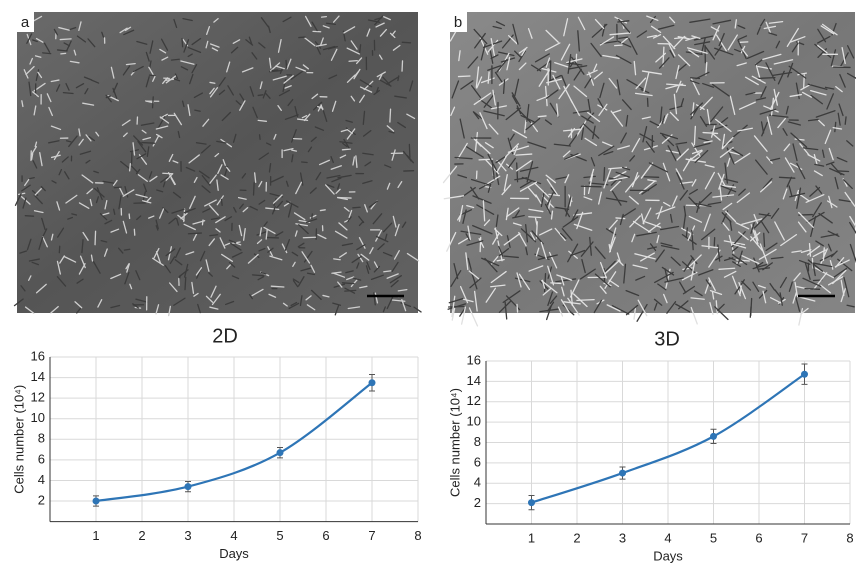 This screenshot has width=856, height=563. I want to click on x-tick-label: 8, so click(849, 537).